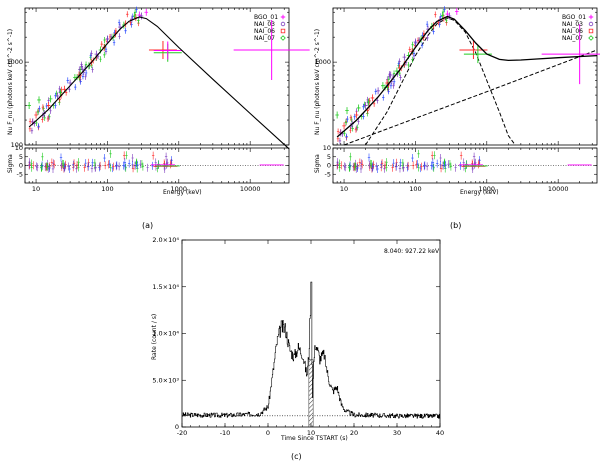  I want to click on panel-a-legend: BGO_01 NAI_03 NAI_06 NAI_07, so click(270, 28).